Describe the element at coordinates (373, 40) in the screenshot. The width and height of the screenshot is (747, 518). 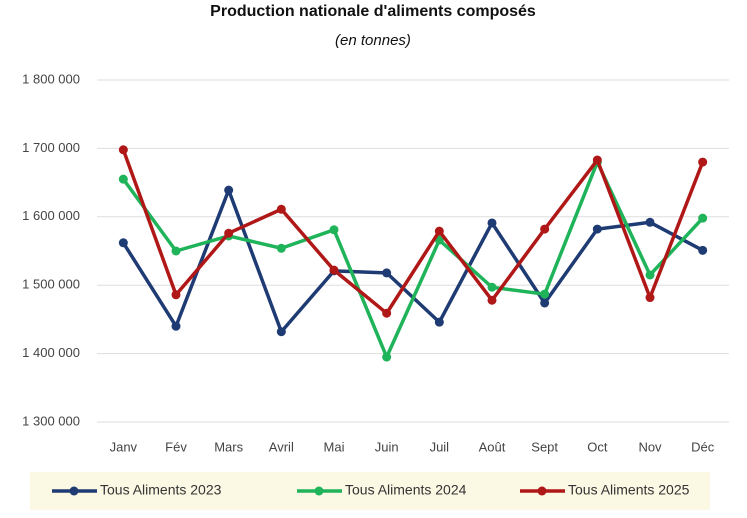
I see `chart-subtitle: (en tonnes)` at that location.